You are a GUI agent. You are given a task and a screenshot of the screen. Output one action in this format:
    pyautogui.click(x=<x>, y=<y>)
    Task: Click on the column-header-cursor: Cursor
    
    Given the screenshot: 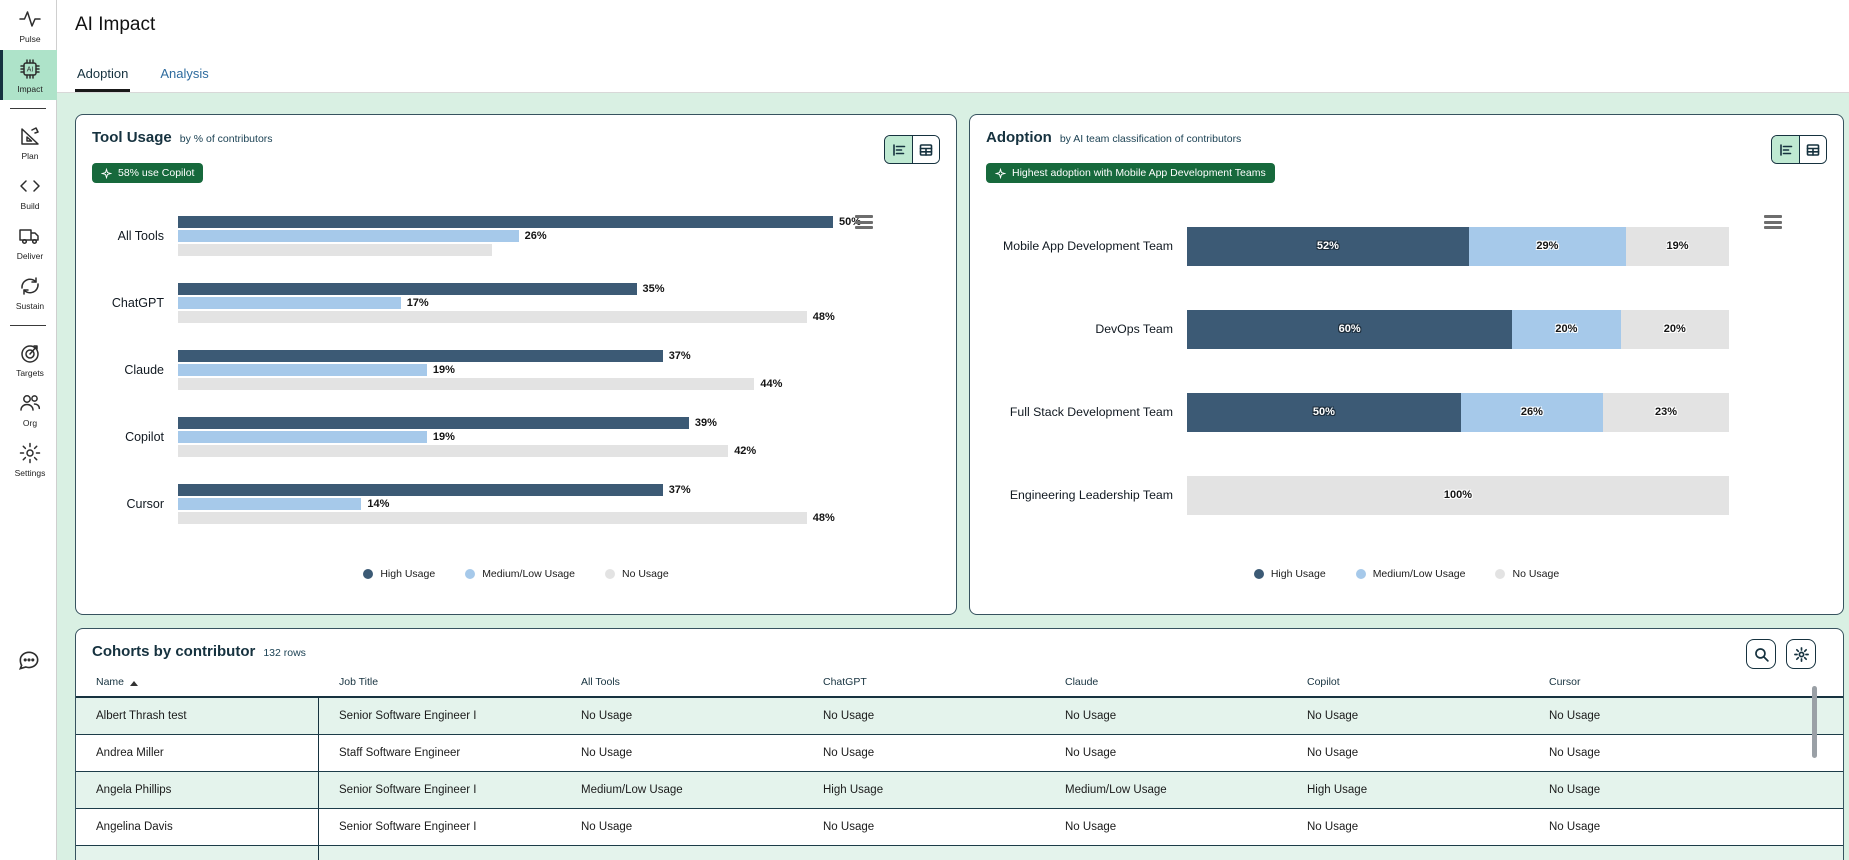 What is the action you would take?
    pyautogui.click(x=1650, y=686)
    